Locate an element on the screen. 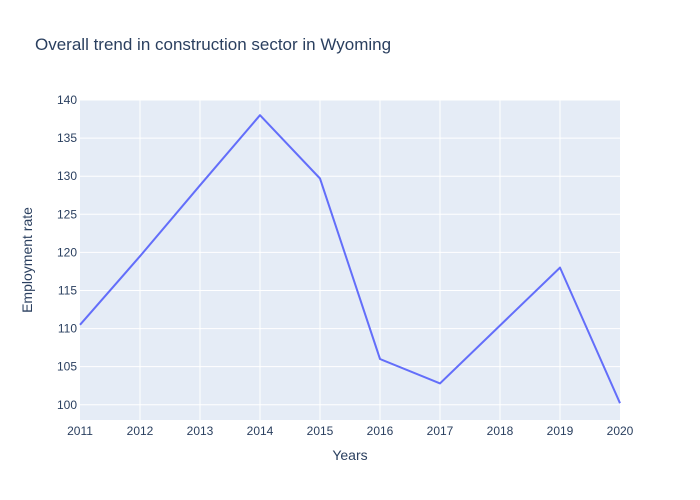 This screenshot has width=700, height=500. x-tick-label: 2016 is located at coordinates (380, 431).